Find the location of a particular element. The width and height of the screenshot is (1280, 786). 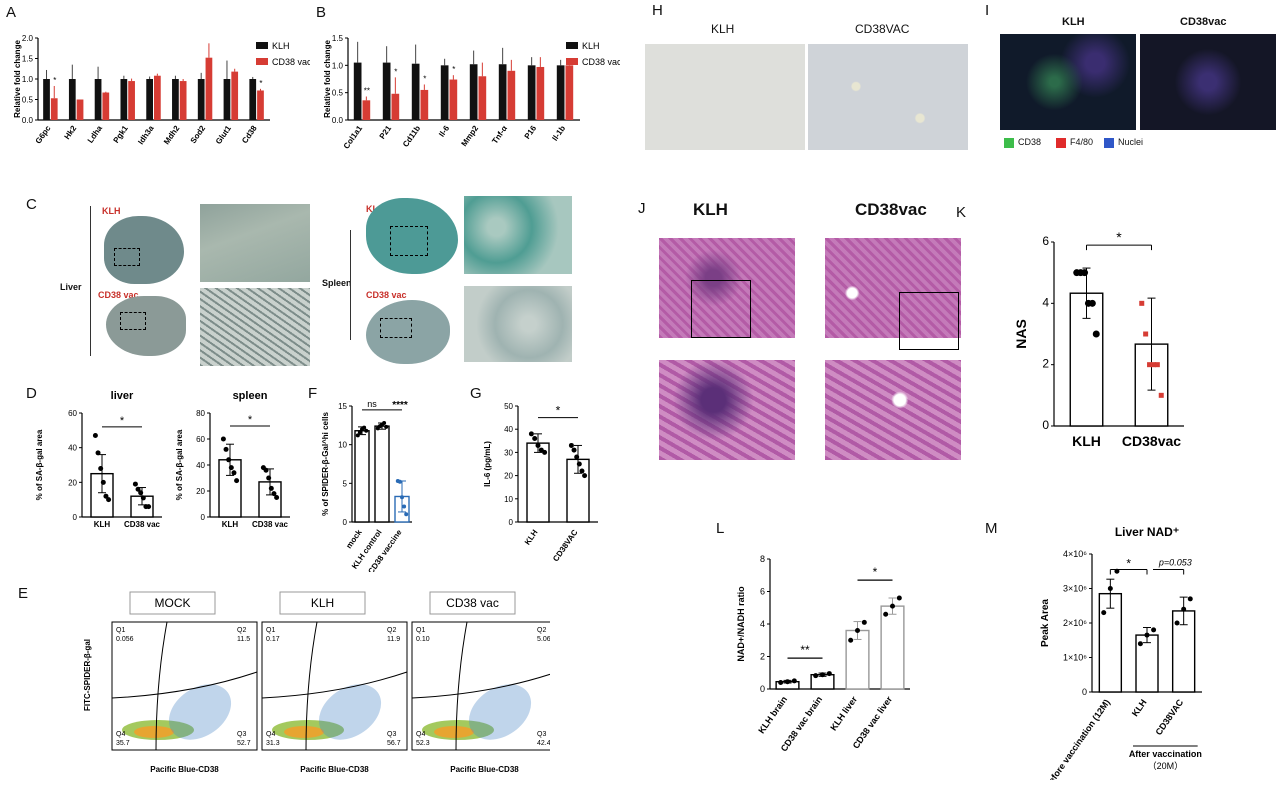

x-tick-label: CD38 vac is located at coordinates (142, 524).